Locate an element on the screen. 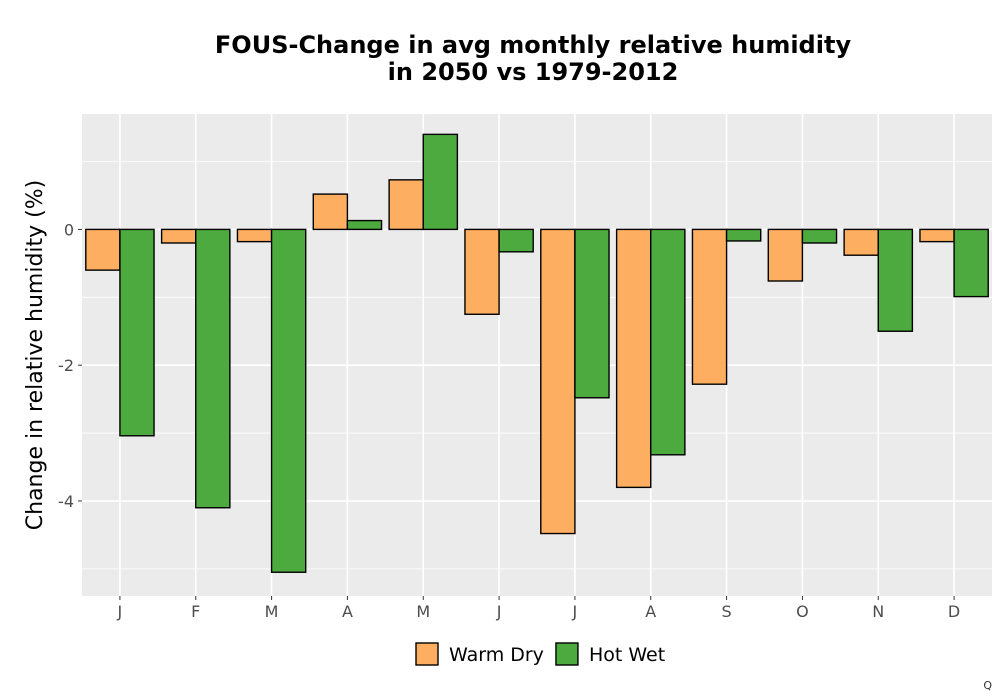  legend-label: Warm Dry is located at coordinates (496, 655).